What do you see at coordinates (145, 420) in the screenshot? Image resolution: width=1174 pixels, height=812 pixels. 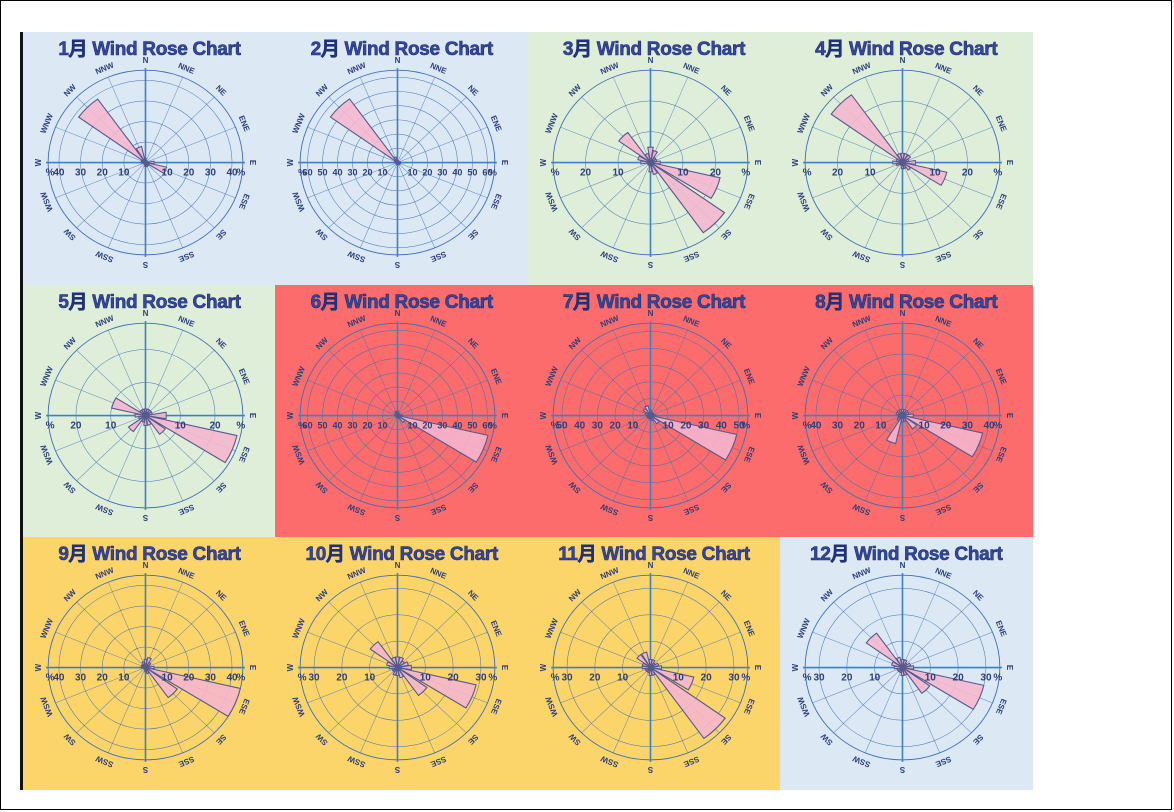 I see `petal-s` at bounding box center [145, 420].